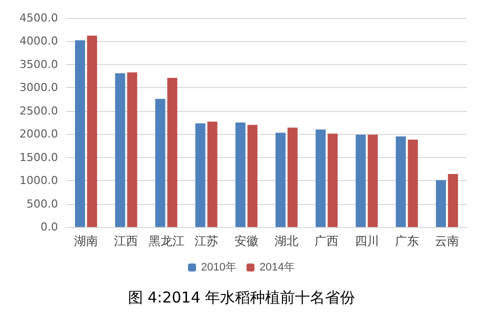 This screenshot has width=483, height=320. What do you see at coordinates (39, 18) in the screenshot?
I see `y-tick-label: 4500.0` at bounding box center [39, 18].